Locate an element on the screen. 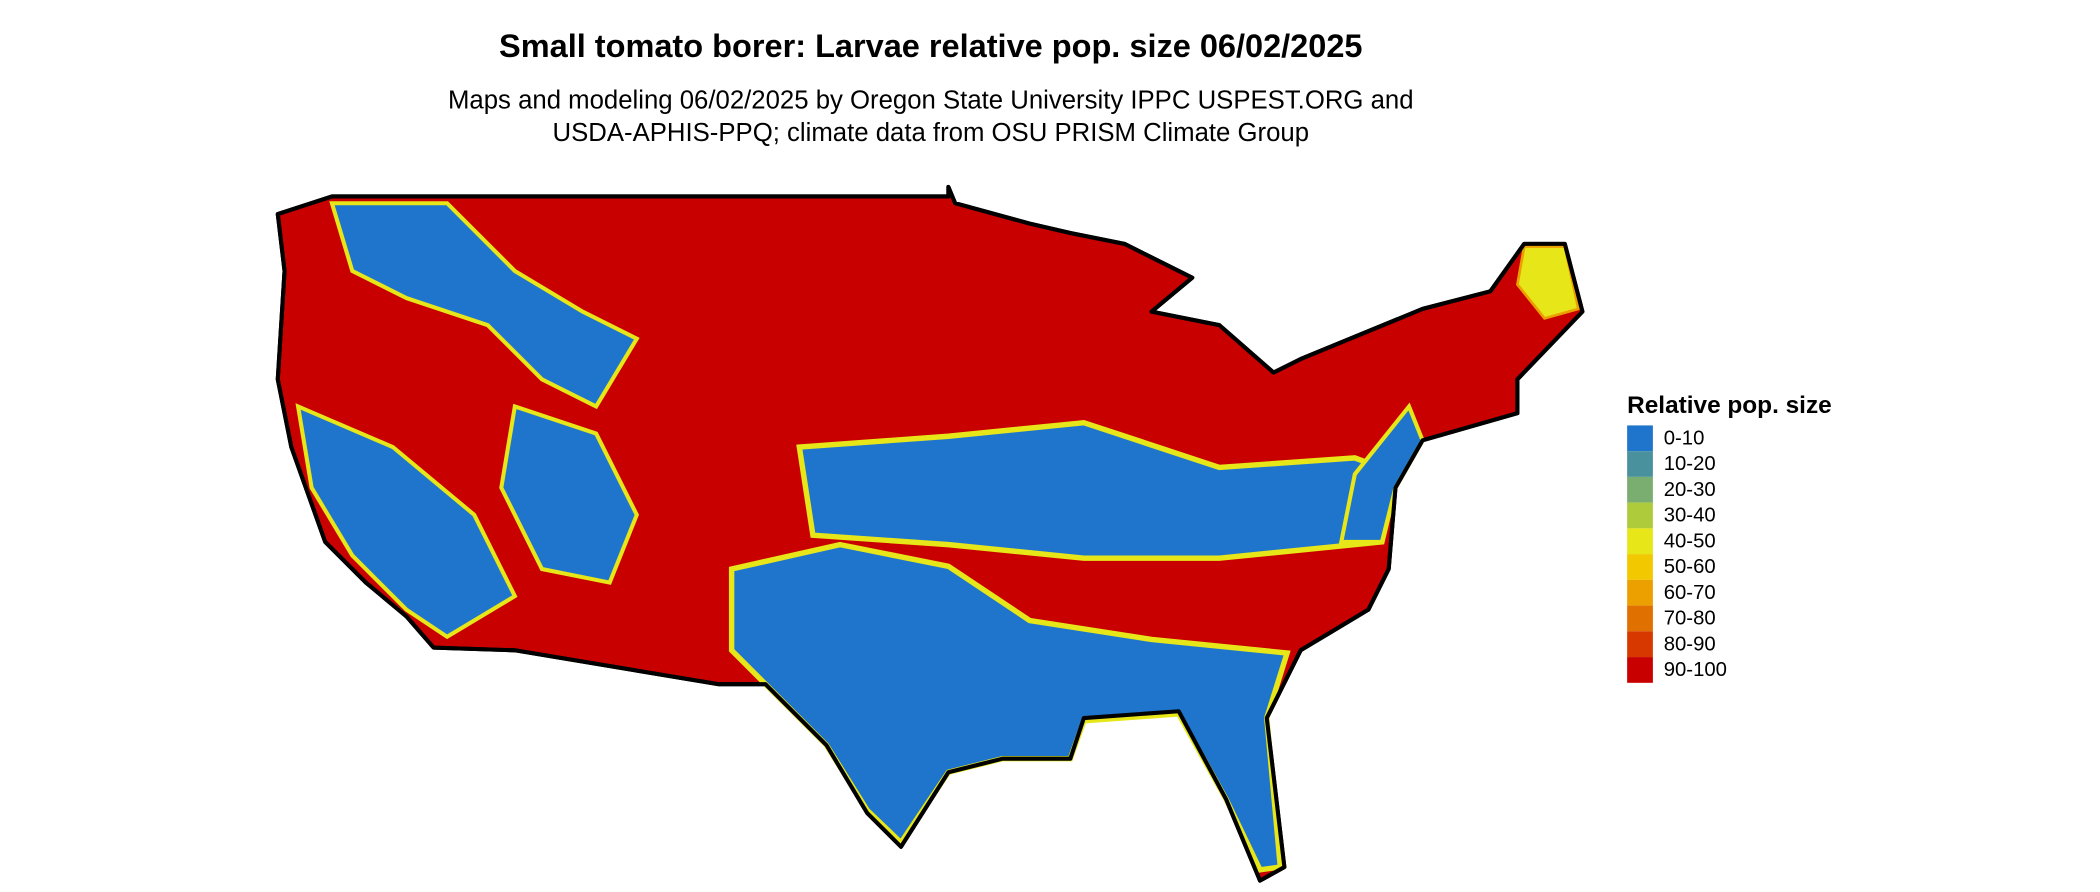 The height and width of the screenshot is (892, 2100). legend-title: Relative pop. size is located at coordinates (1729, 405).